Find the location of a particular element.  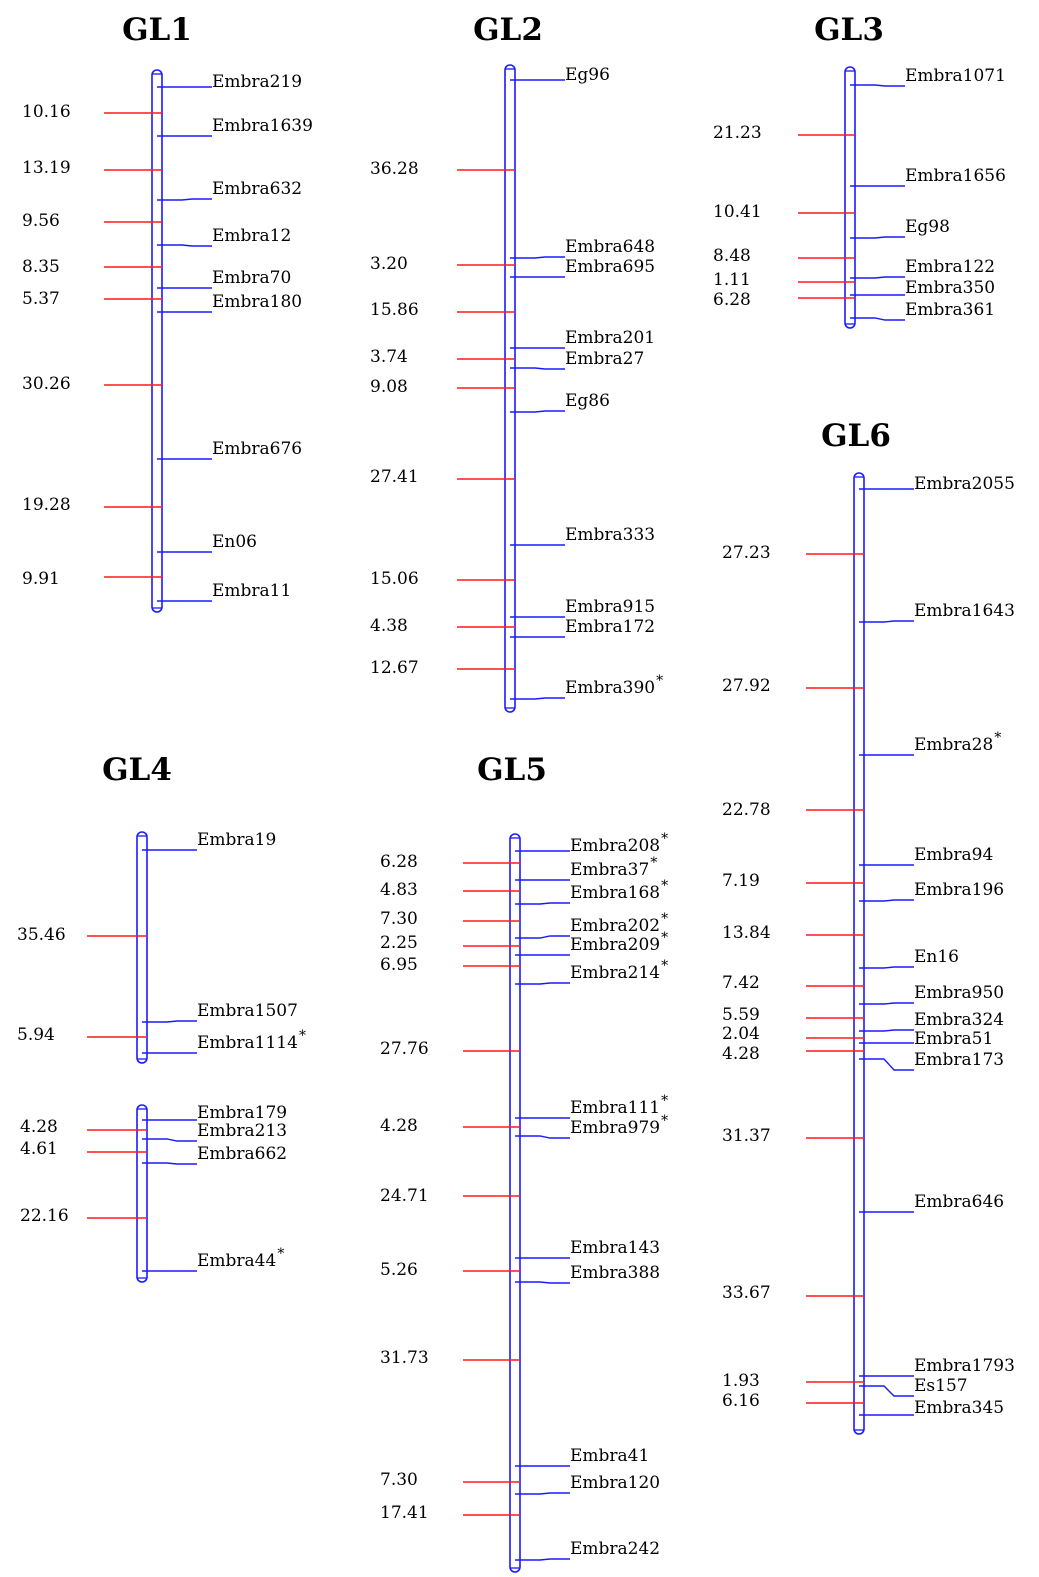

marker-line-embra196 is located at coordinates (886, 900).